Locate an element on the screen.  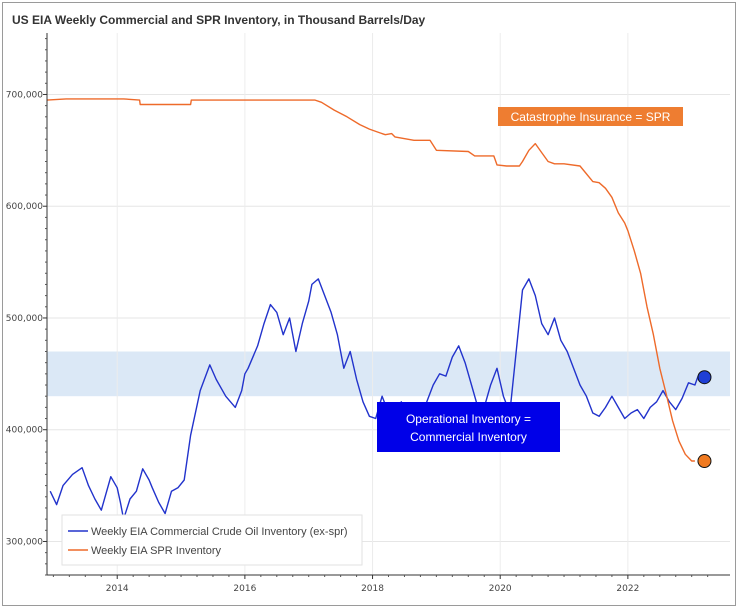
x-tick-label: 2018 is located at coordinates (372, 589).